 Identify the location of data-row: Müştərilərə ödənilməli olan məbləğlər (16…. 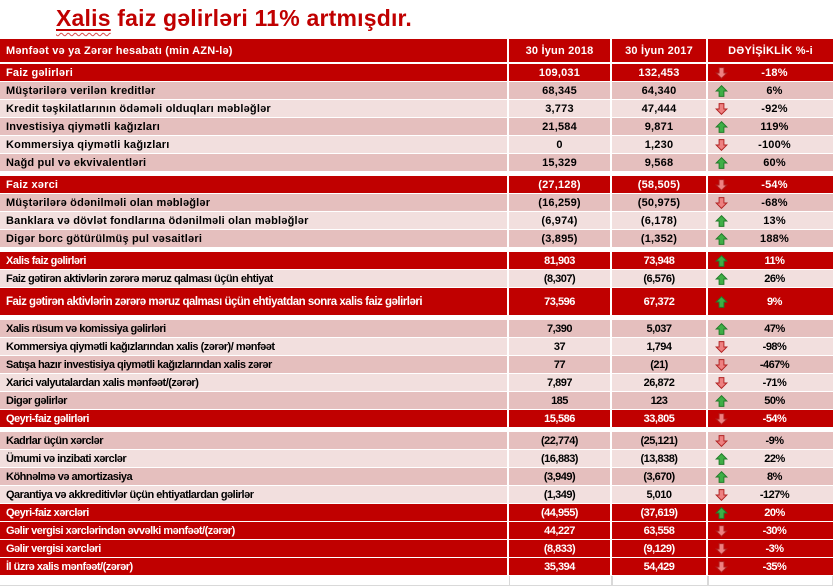
(416, 202).